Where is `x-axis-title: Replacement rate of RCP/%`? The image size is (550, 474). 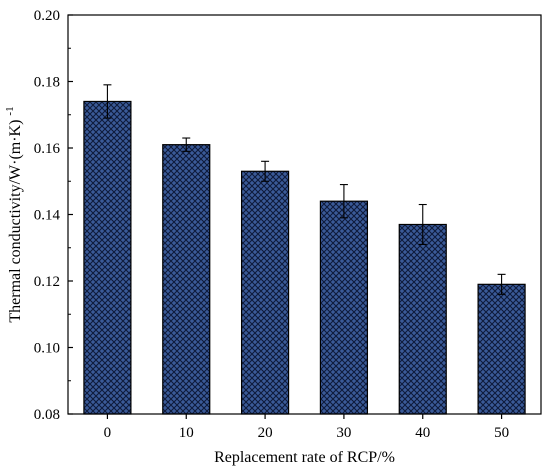 x-axis-title: Replacement rate of RCP/% is located at coordinates (304, 457).